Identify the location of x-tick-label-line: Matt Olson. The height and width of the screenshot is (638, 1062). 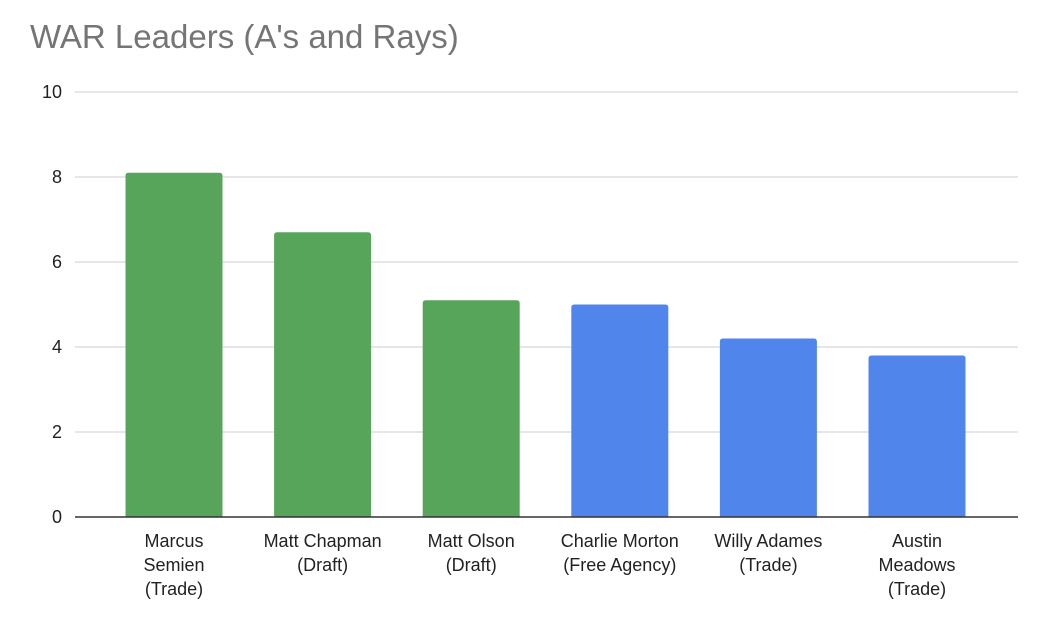
(471, 541).